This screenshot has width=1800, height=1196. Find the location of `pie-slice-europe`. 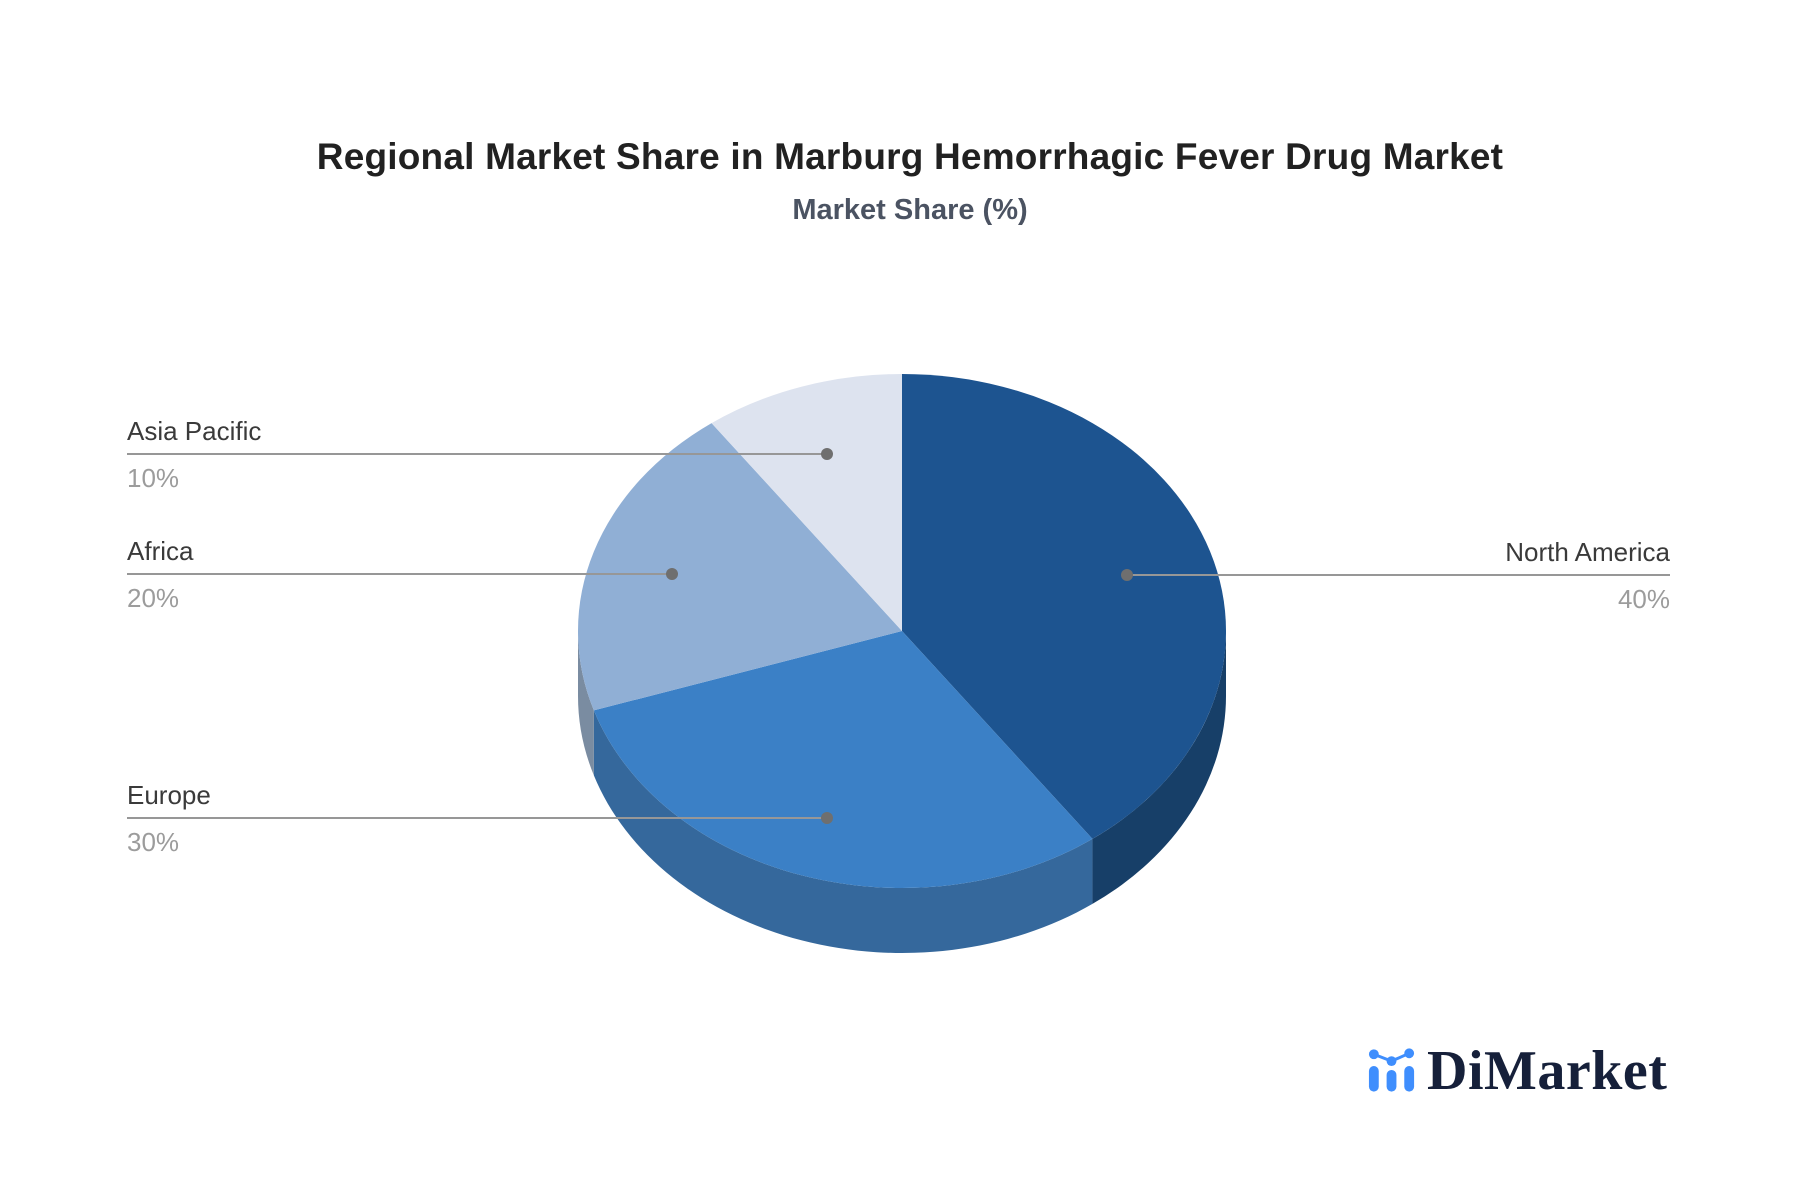

pie-slice-europe is located at coordinates (843, 760).